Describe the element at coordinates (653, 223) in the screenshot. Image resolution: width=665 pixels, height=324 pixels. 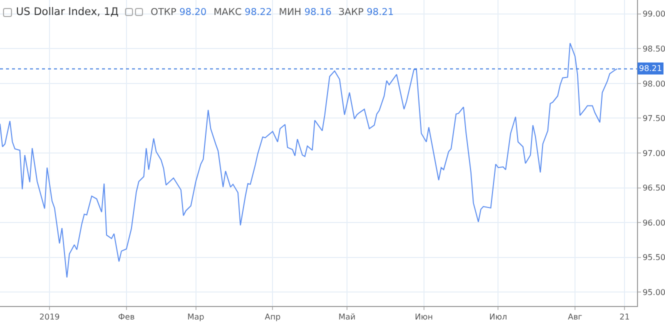
I see `y-tick-label: 96.00` at that location.